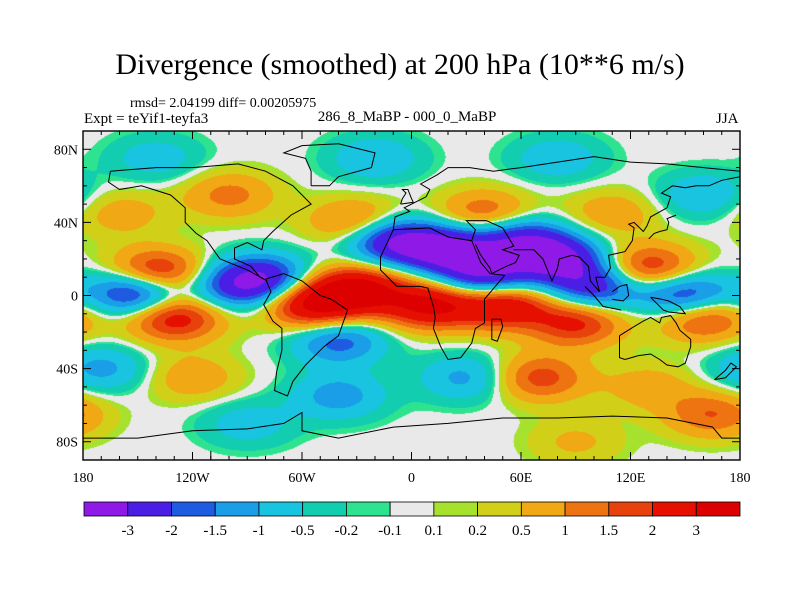  I want to click on colorbar-label: -0.1, so click(390, 531).